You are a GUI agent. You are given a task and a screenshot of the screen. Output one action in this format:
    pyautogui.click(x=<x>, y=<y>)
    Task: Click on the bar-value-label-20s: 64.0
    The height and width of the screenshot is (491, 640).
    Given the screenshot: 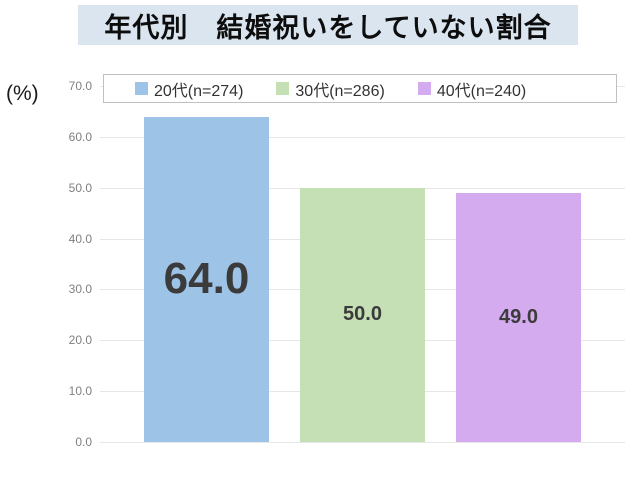 What is the action you would take?
    pyautogui.click(x=206, y=279)
    